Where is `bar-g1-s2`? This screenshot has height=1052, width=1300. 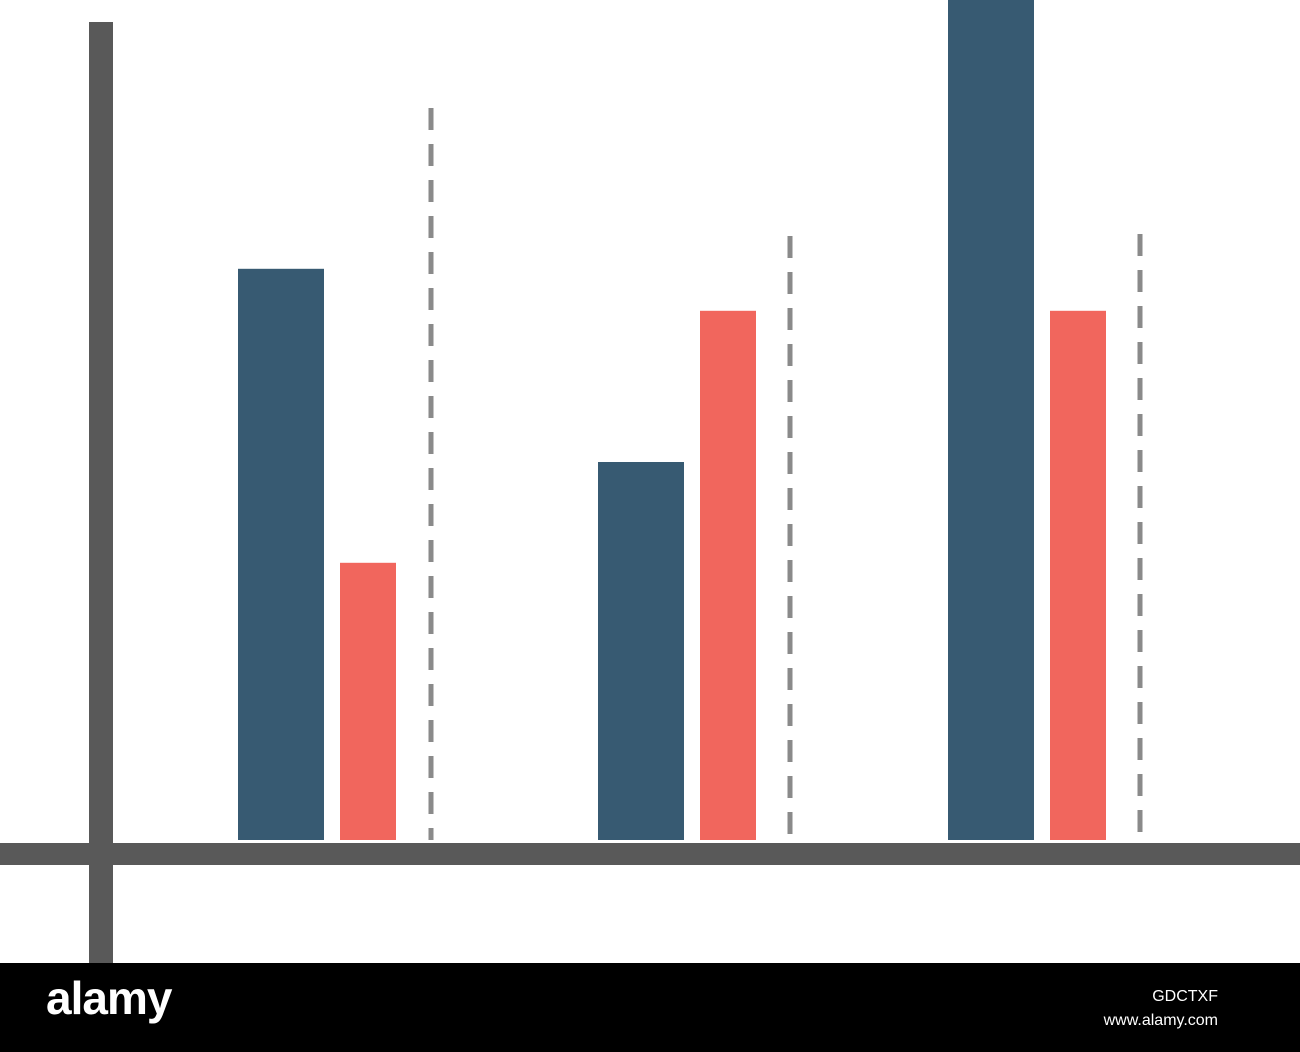
bar-g1-s2 is located at coordinates (368, 701).